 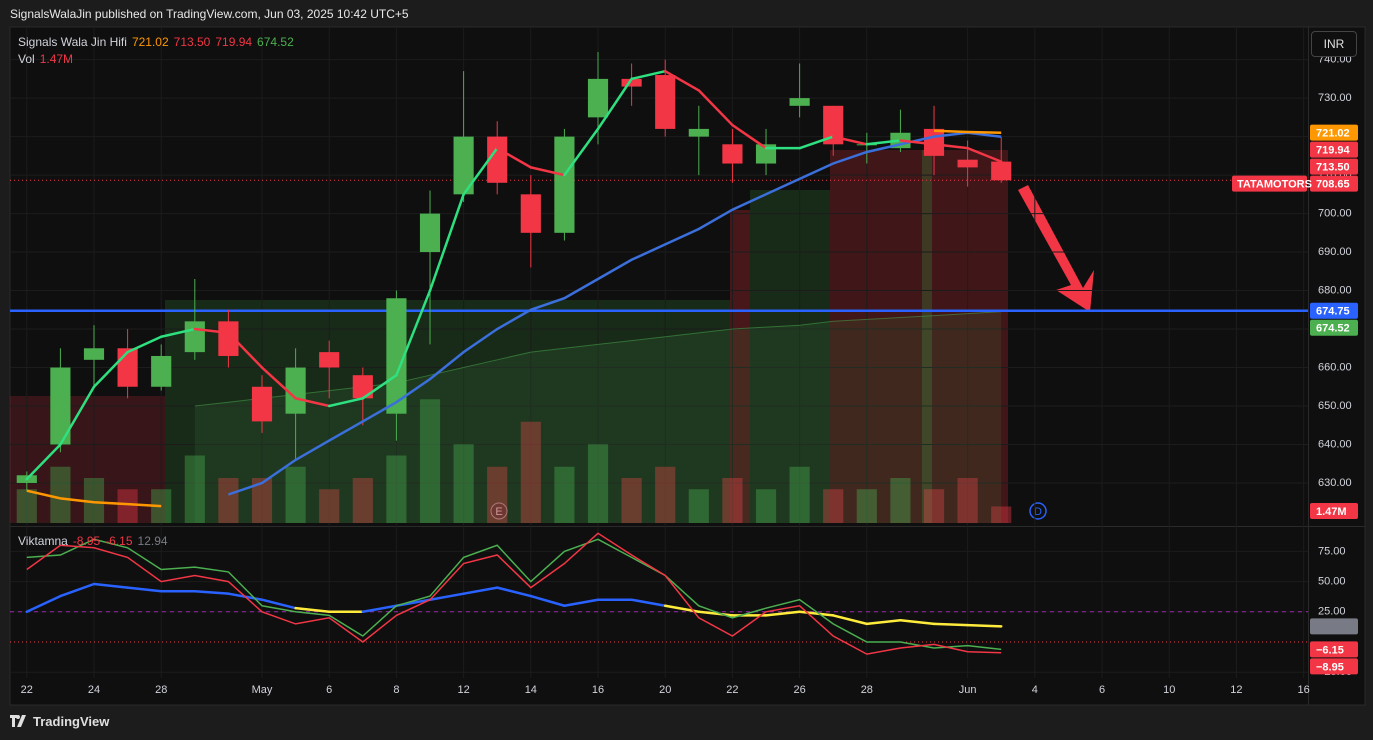 I want to click on x-tick-label: 12, so click(x=1236, y=690).